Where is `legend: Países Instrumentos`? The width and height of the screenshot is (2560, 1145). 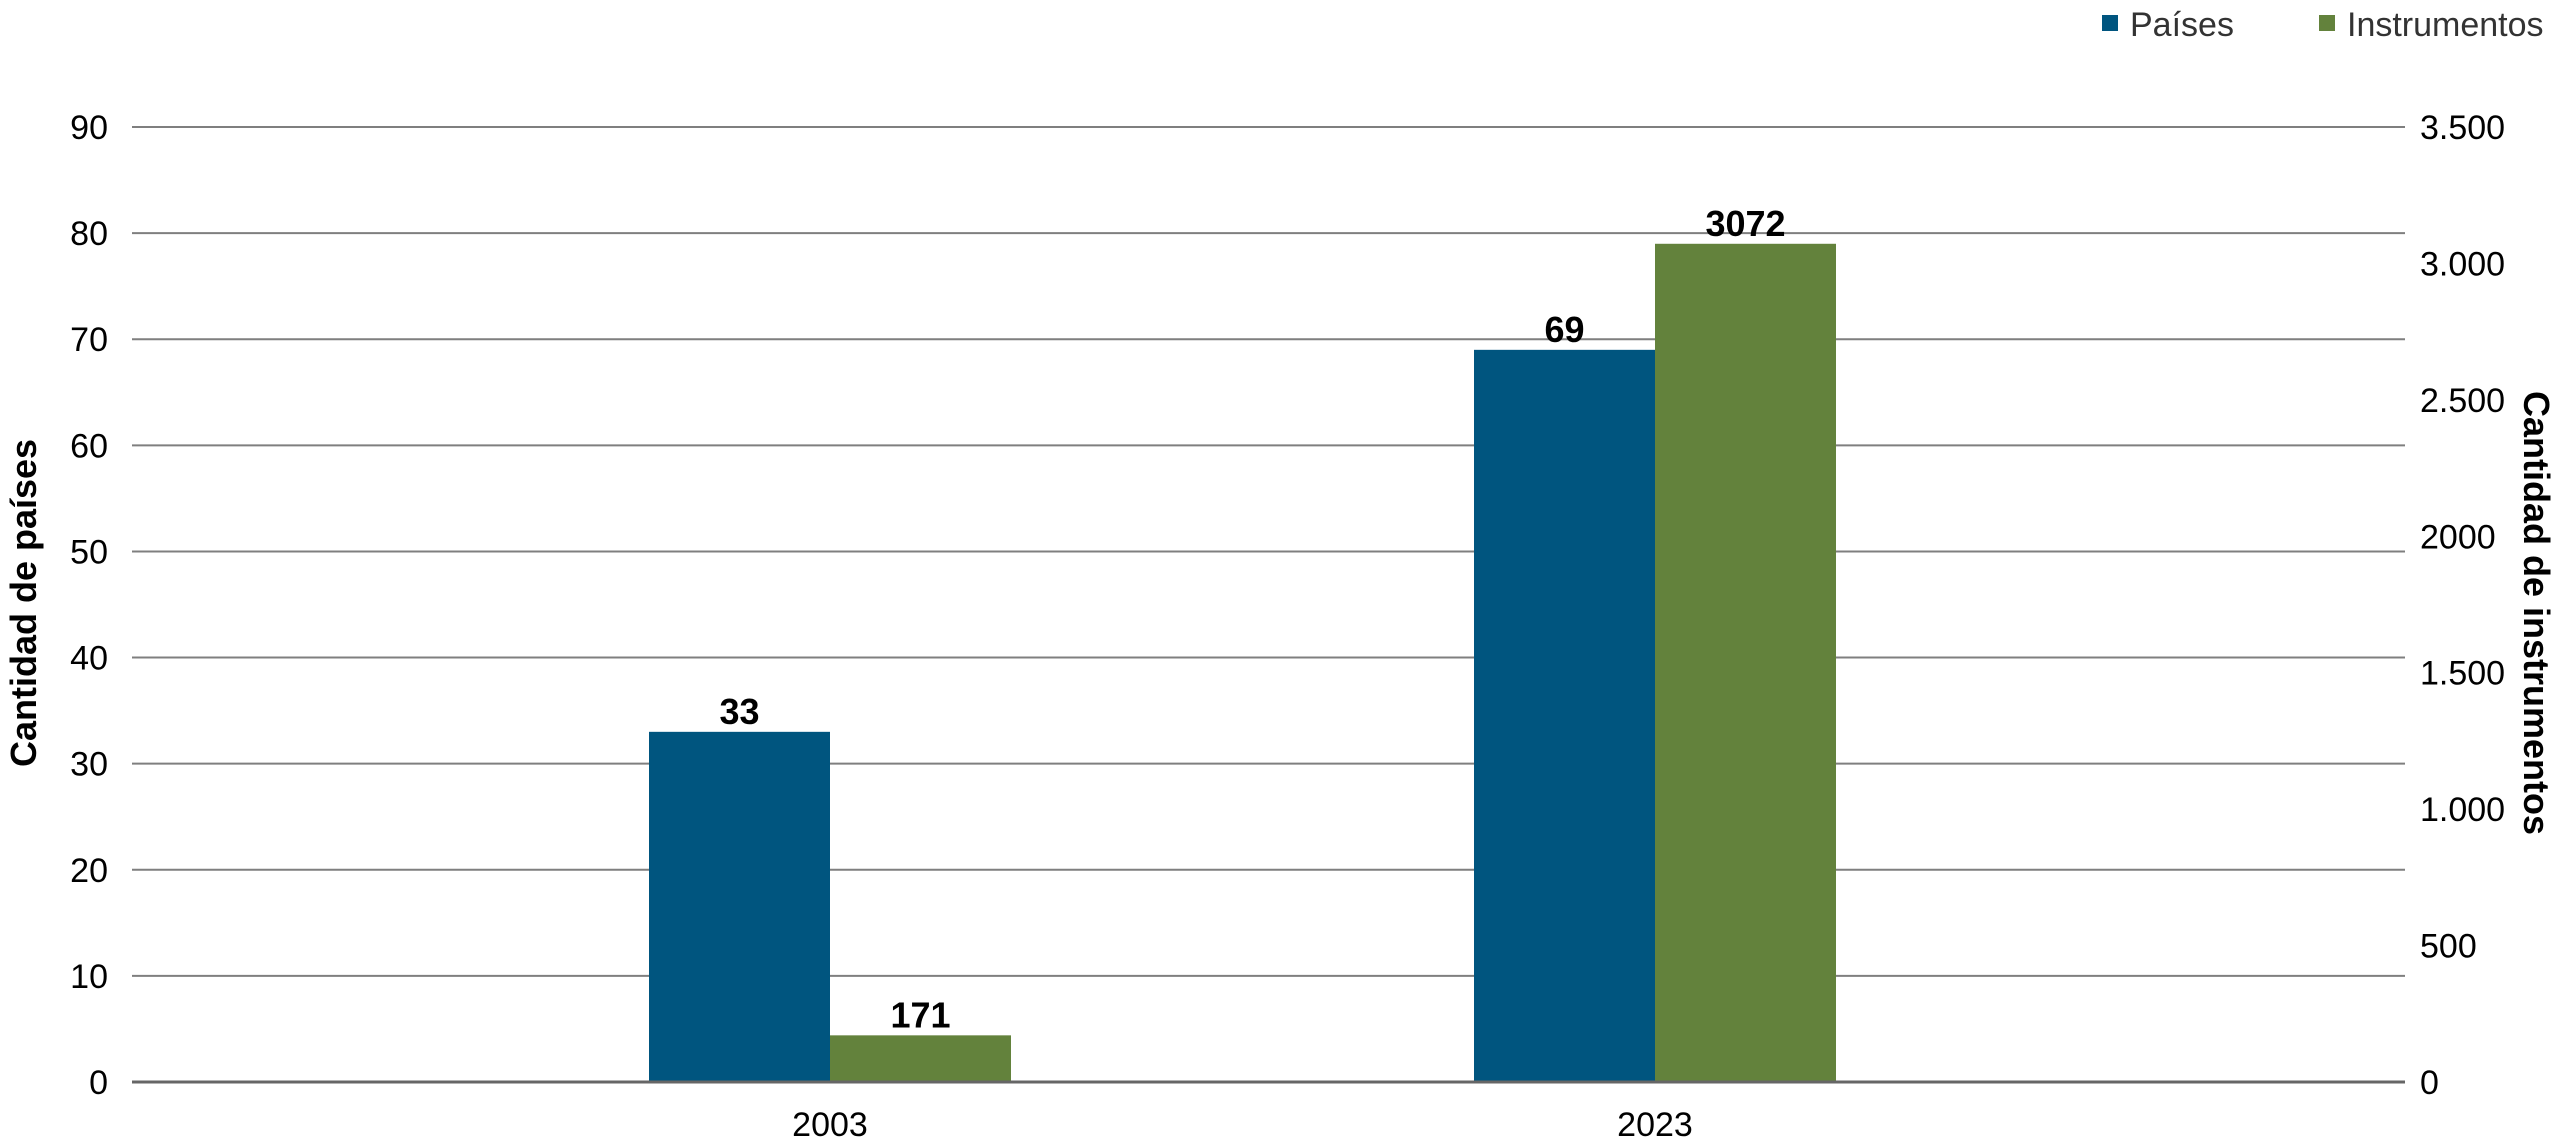
legend: Países Instrumentos is located at coordinates (2323, 25).